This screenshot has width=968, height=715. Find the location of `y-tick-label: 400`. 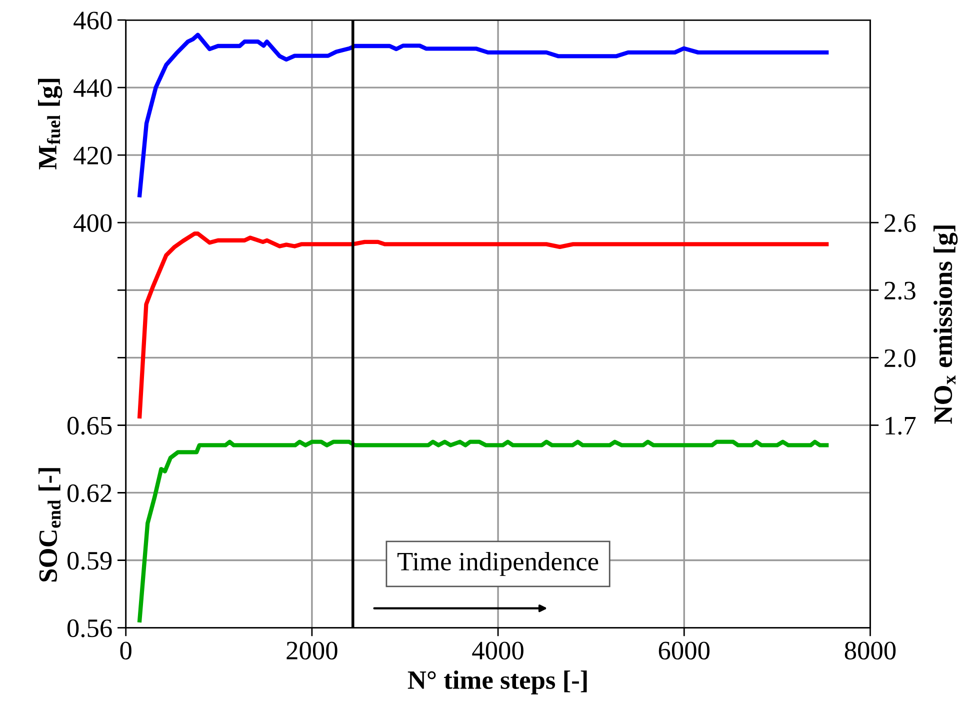

y-tick-label: 400 is located at coordinates (93, 223).